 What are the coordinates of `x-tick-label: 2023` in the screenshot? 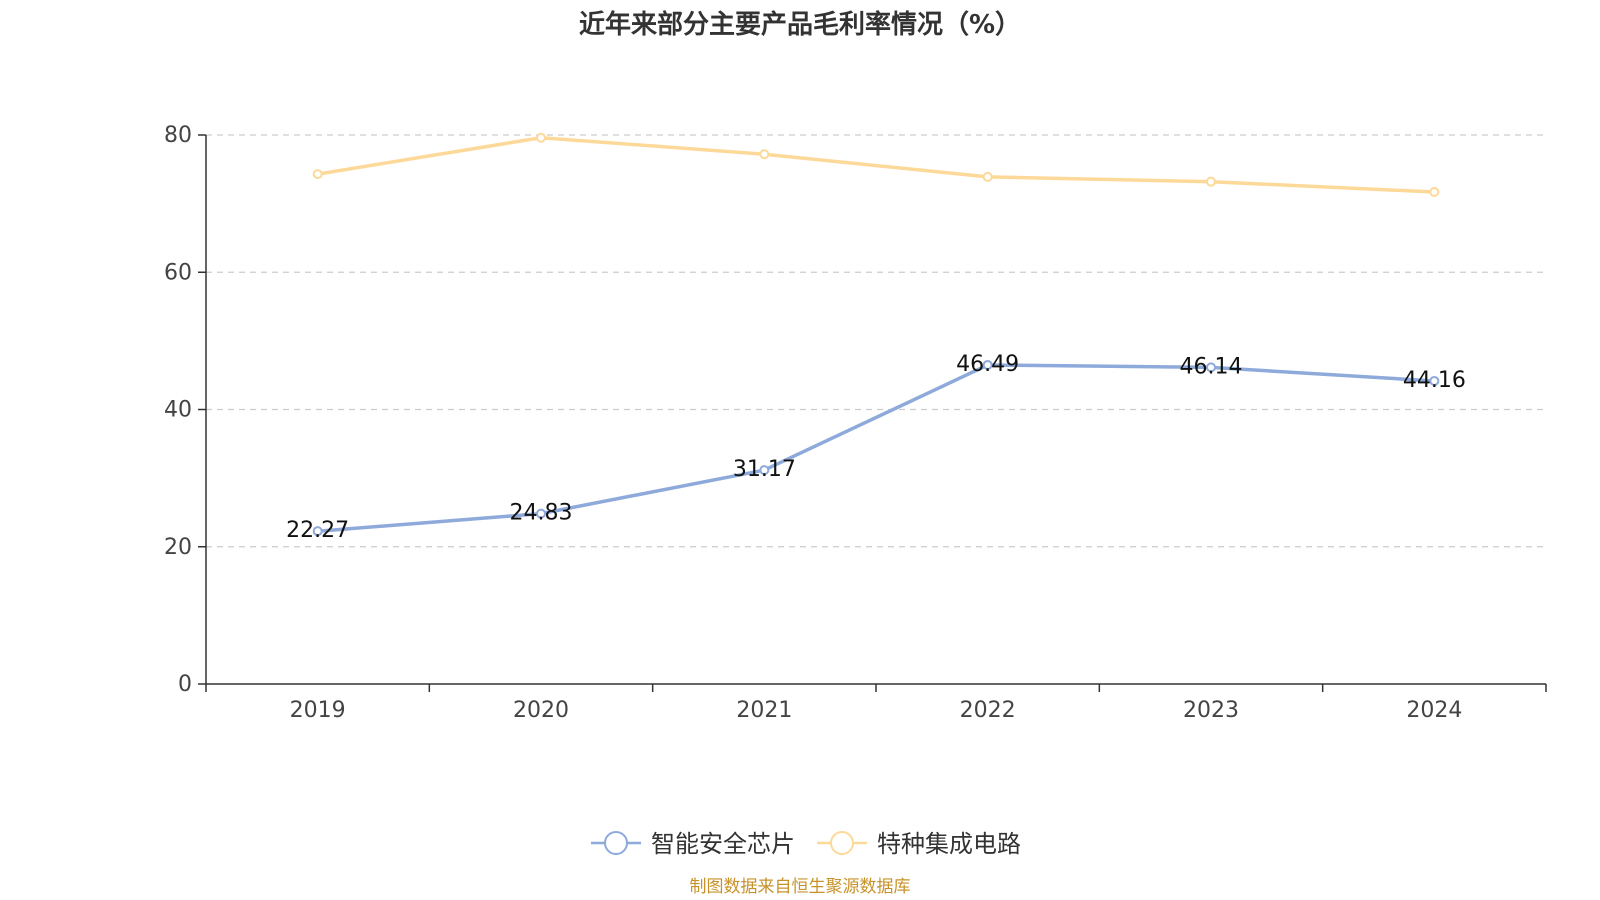 It's located at (1211, 710).